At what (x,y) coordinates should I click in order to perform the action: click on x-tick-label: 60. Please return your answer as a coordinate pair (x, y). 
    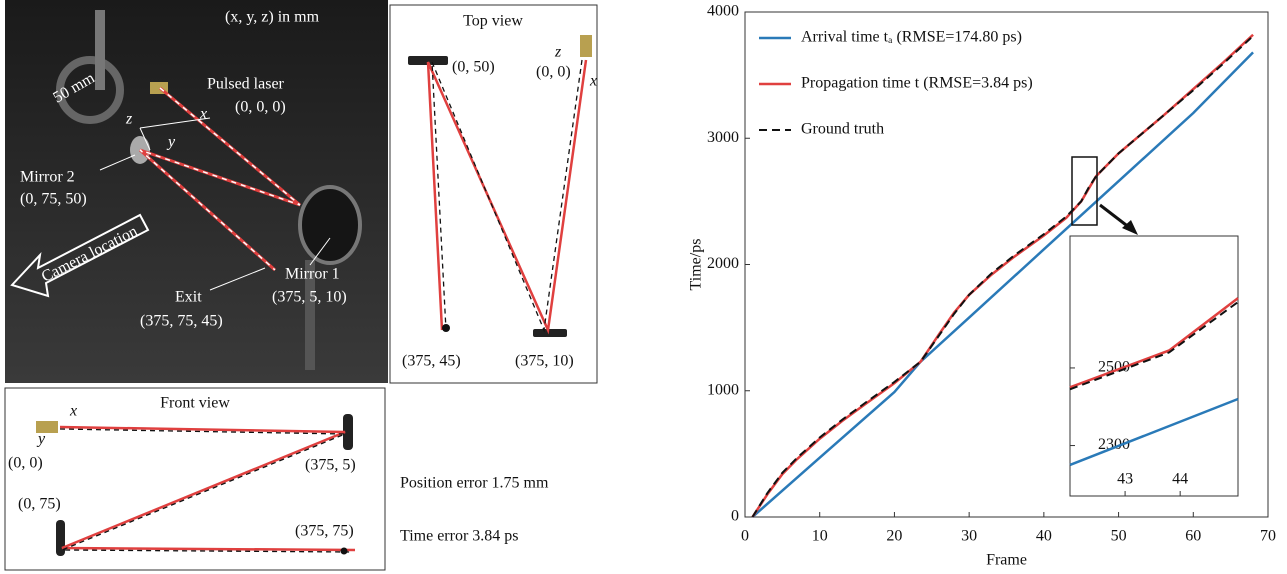
    Looking at the image, I should click on (1193, 536).